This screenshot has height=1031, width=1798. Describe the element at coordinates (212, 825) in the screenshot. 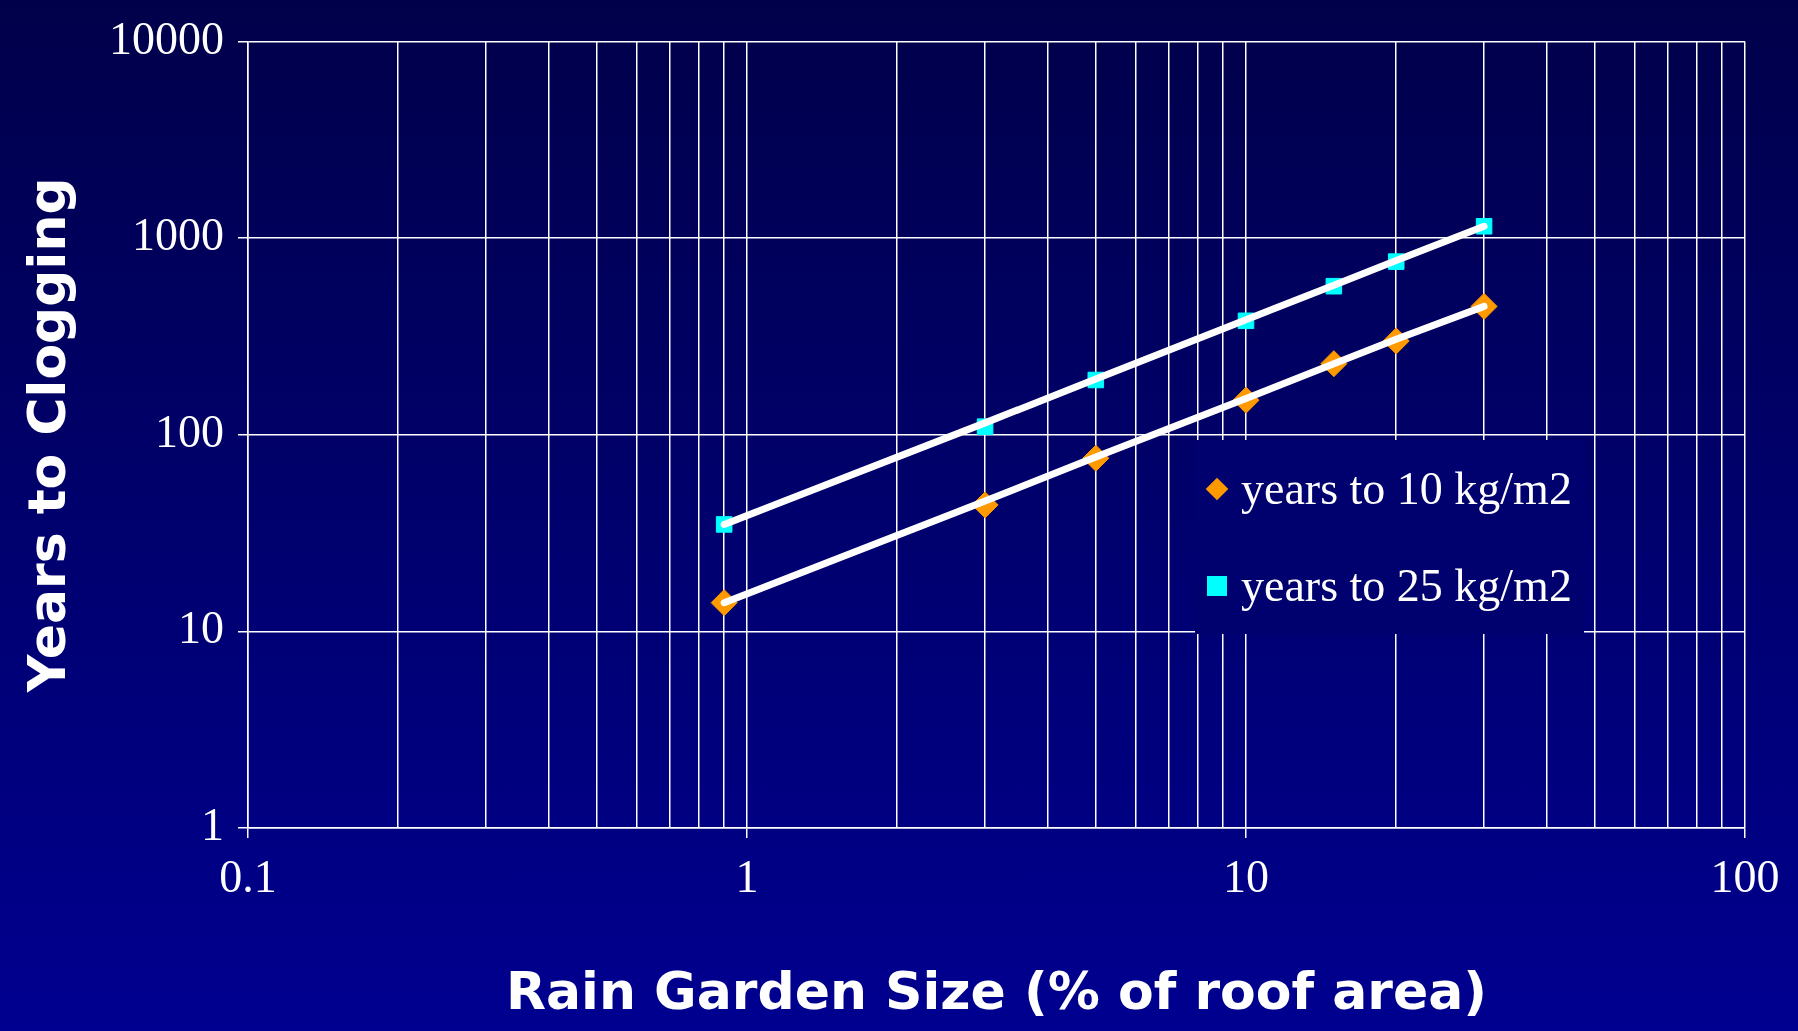

I see `y-tick-label: 1` at that location.